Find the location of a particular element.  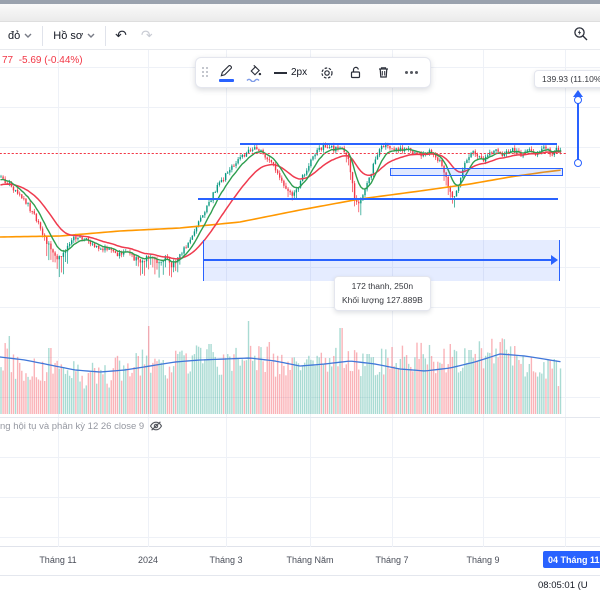

date-range-measure-drawing is located at coordinates (381, 260).